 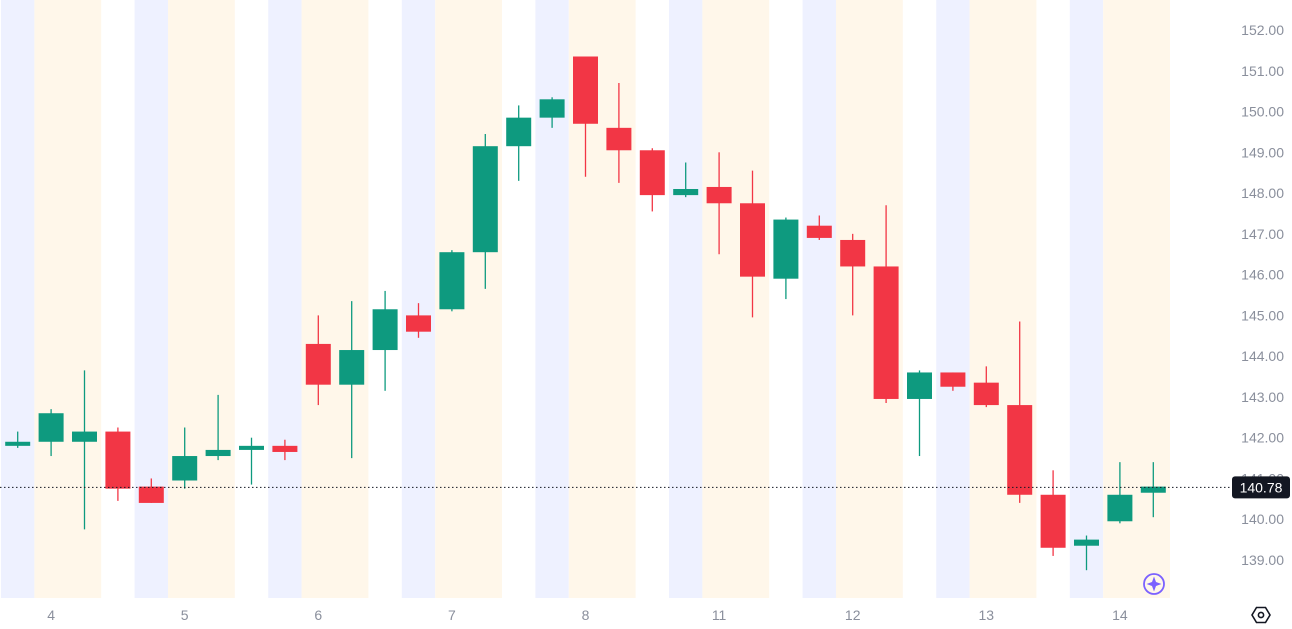 I want to click on last-price-label: 140.78, so click(x=1261, y=487).